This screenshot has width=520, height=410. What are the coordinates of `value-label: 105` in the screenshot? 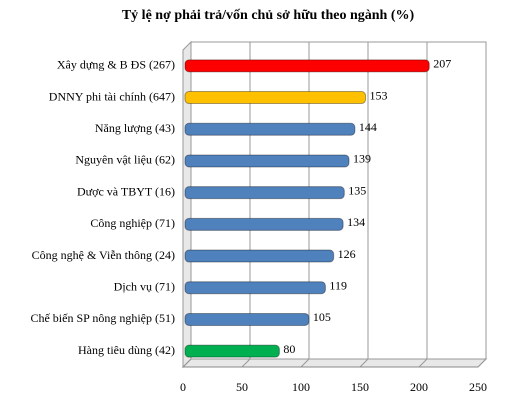 It's located at (322, 317).